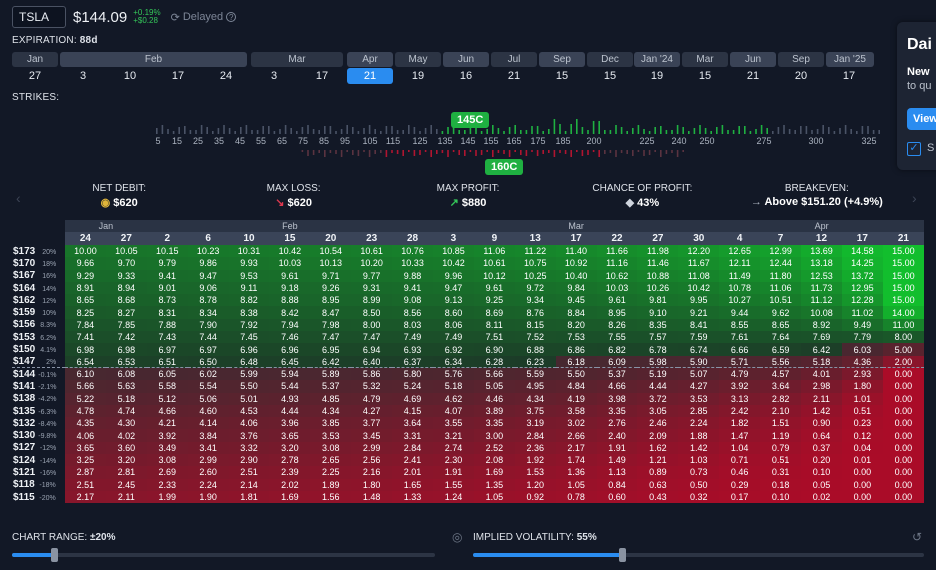 The height and width of the screenshot is (570, 936). What do you see at coordinates (617, 398) in the screenshot?
I see `pl-cell: 3.98` at bounding box center [617, 398].